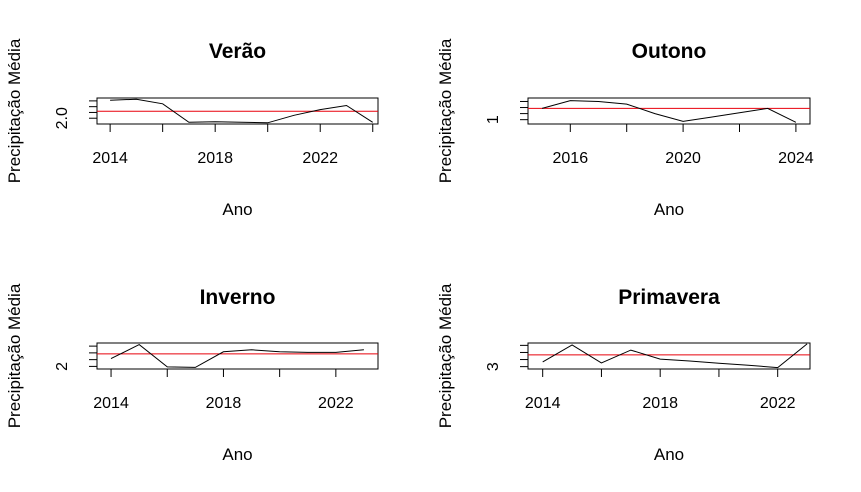 The width and height of the screenshot is (861, 492). Describe the element at coordinates (796, 158) in the screenshot. I see `x-tick-label: 2024` at that location.